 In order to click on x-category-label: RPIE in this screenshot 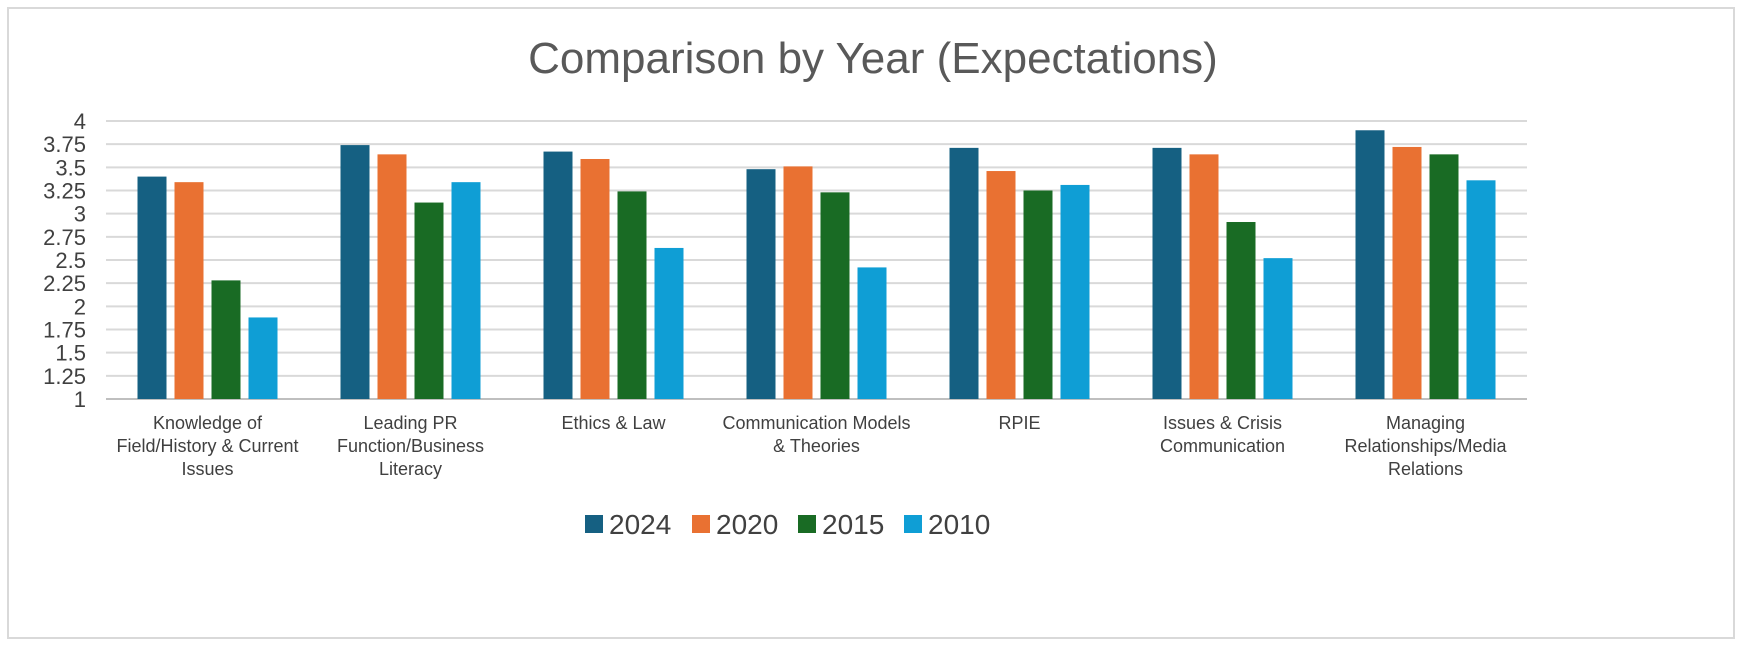, I will do `click(1019, 423)`.